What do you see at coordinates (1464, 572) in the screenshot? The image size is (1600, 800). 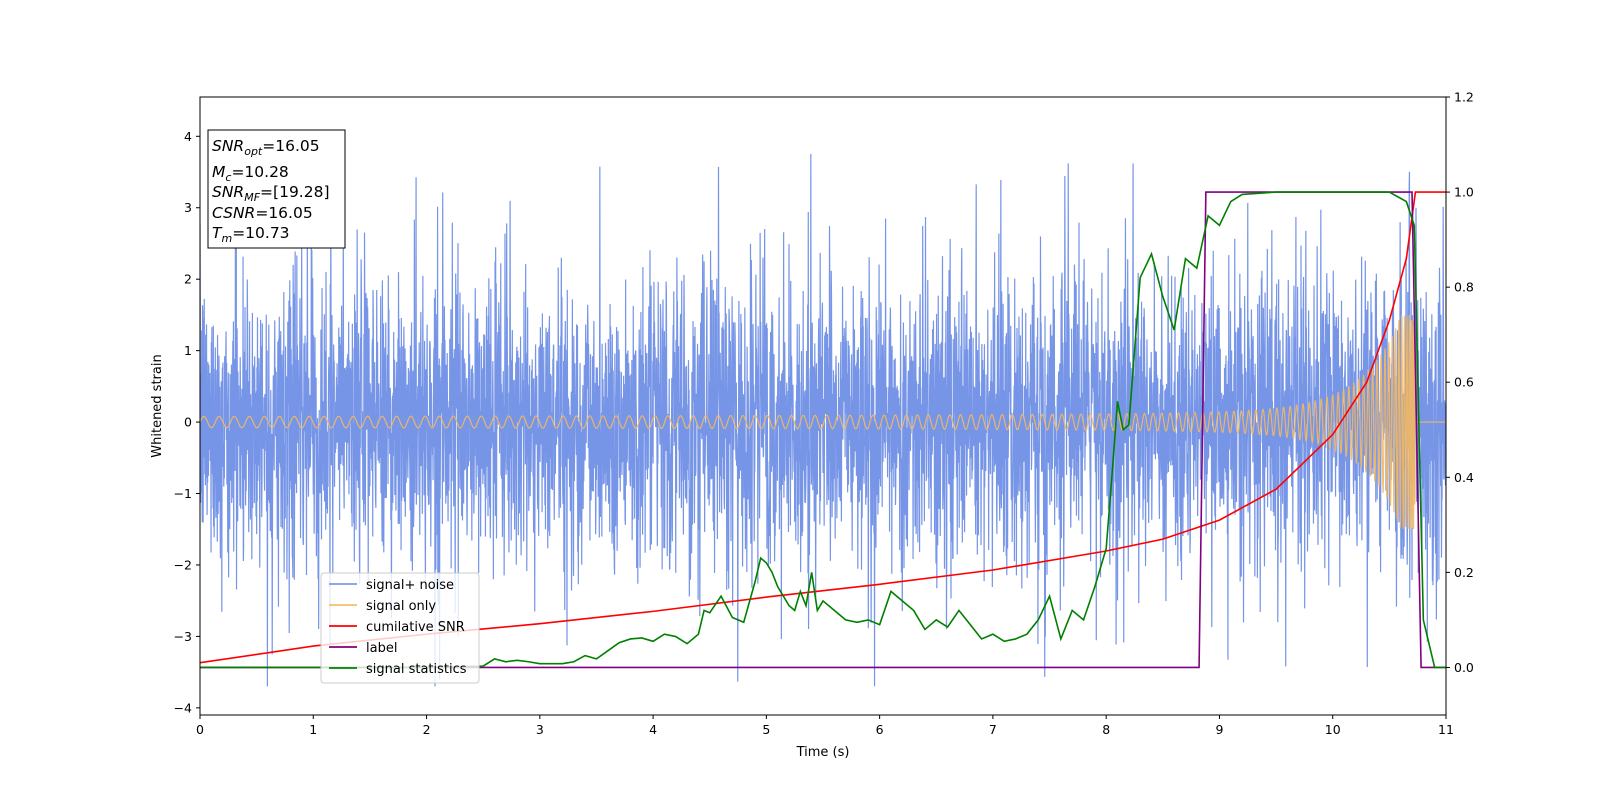 I see `y-right-tick-label: 0.2` at bounding box center [1464, 572].